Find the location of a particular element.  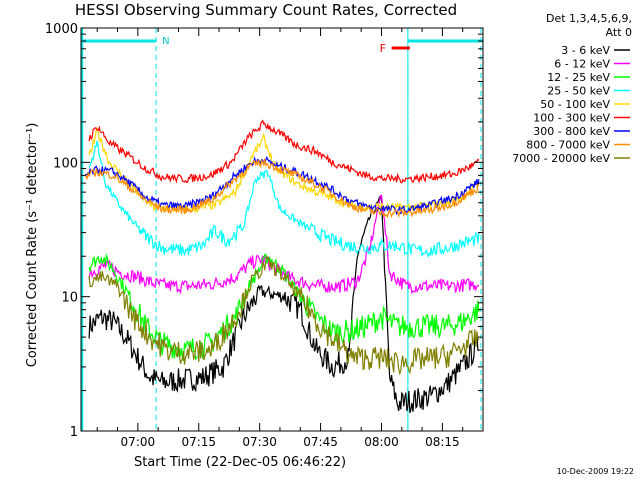

x-tick-label: 07:30 is located at coordinates (259, 442).